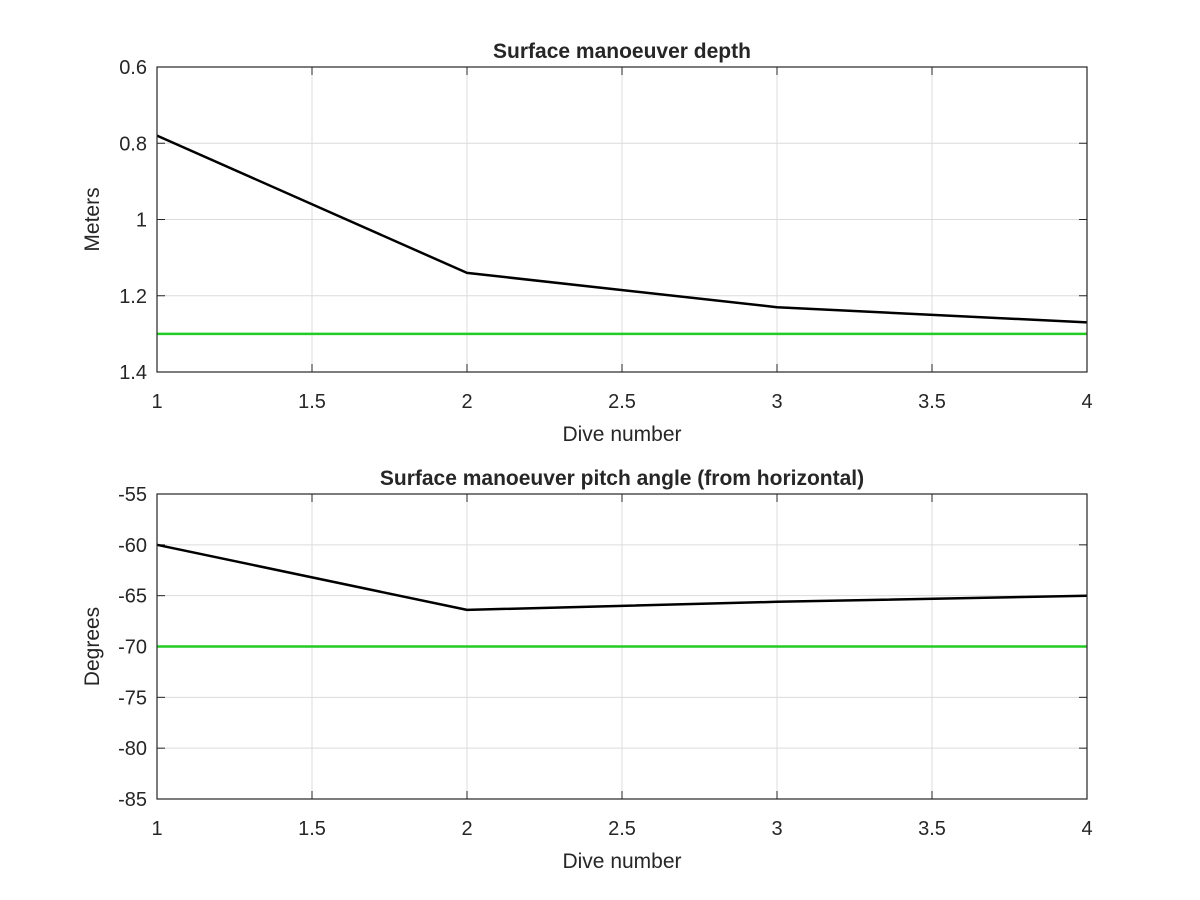  What do you see at coordinates (133, 68) in the screenshot?
I see `y-tick-label: 0.6` at bounding box center [133, 68].